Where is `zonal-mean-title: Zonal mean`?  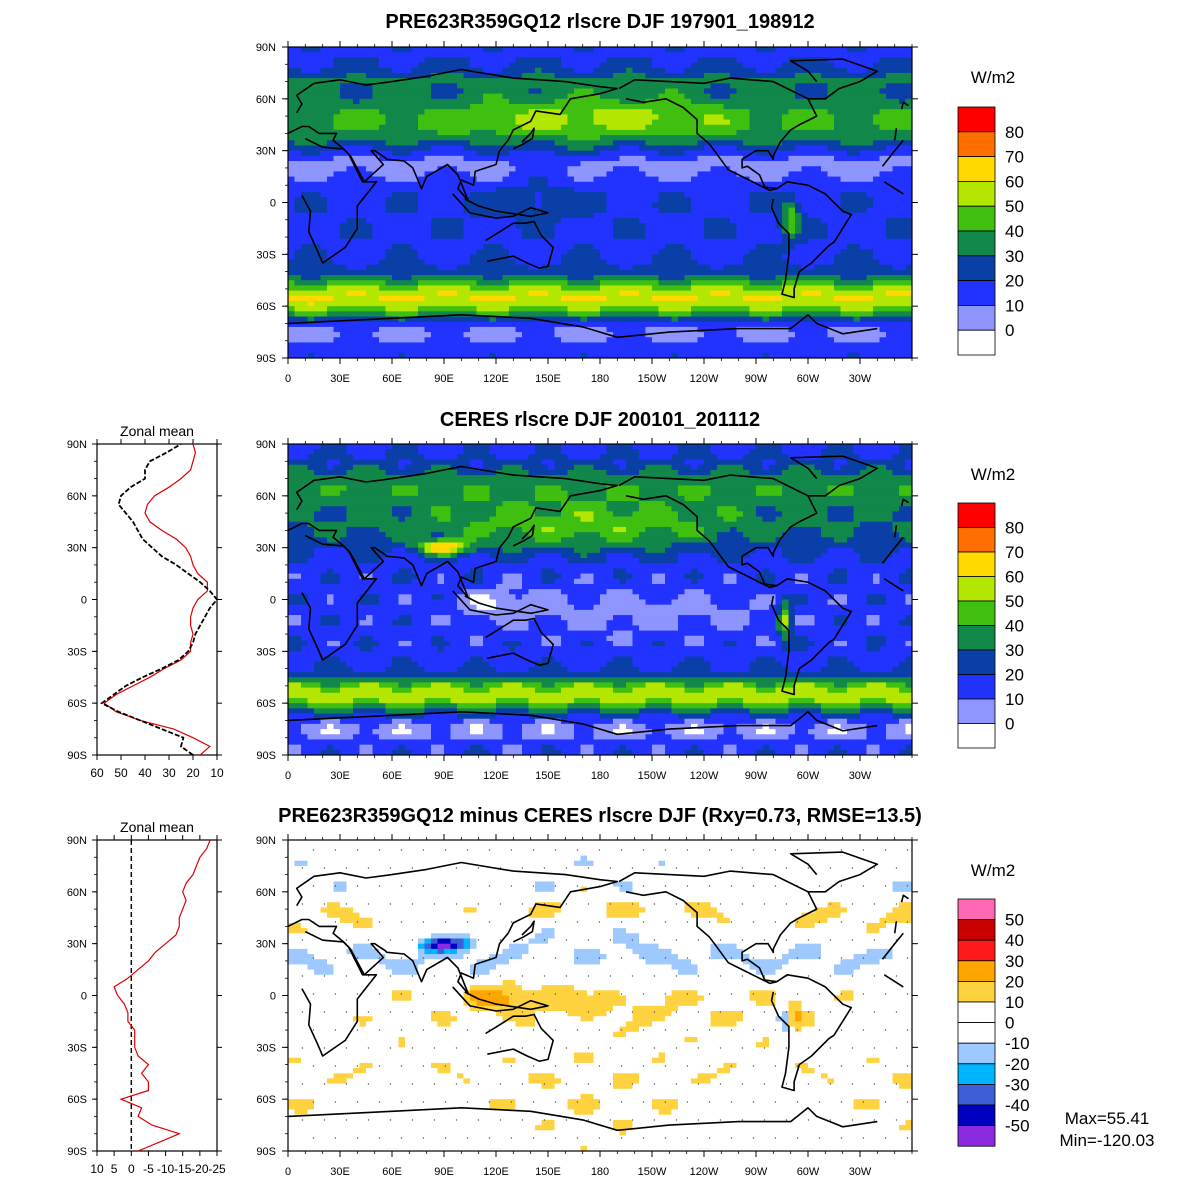
zonal-mean-title: Zonal mean is located at coordinates (157, 431).